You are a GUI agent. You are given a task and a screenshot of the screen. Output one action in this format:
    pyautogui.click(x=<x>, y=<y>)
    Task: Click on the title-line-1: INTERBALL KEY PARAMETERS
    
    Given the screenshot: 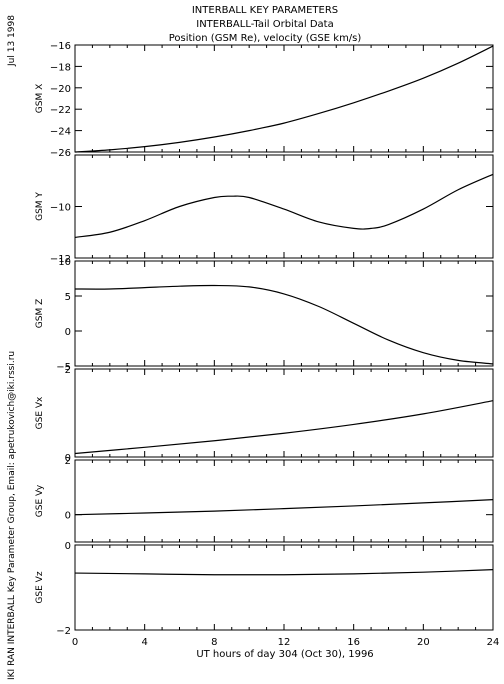 What is the action you would take?
    pyautogui.click(x=265, y=10)
    